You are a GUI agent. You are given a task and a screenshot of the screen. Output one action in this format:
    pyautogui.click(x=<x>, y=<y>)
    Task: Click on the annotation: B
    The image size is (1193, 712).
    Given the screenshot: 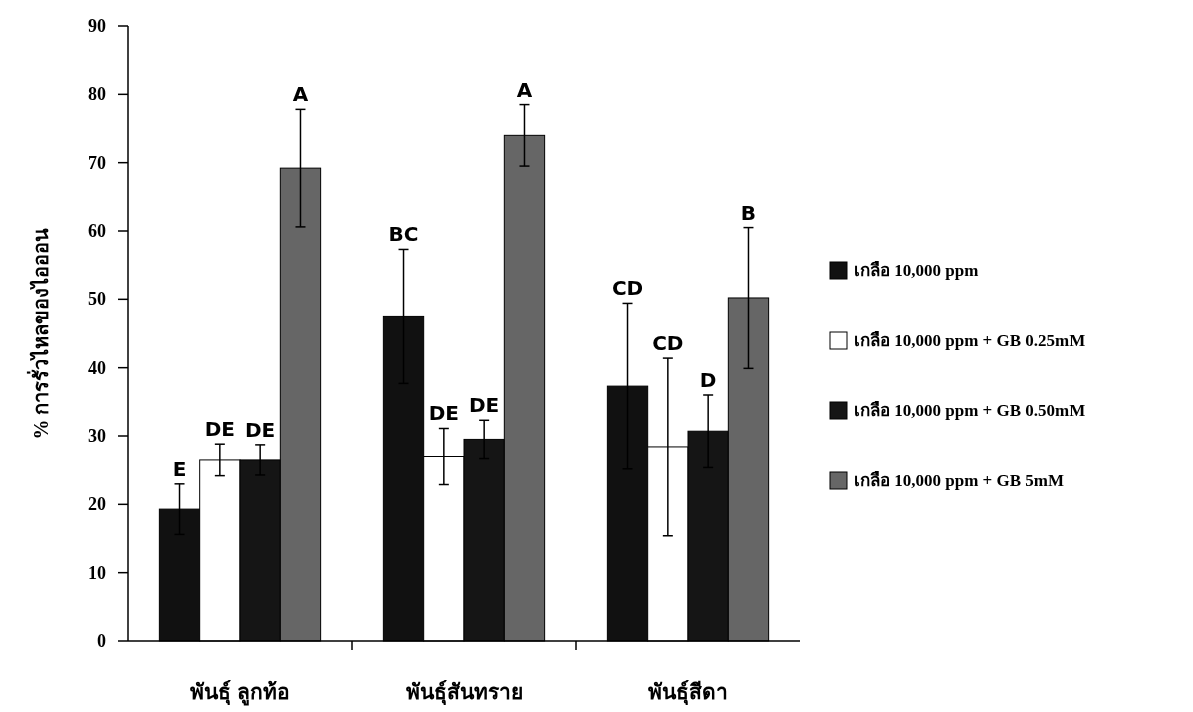 What is the action you would take?
    pyautogui.click(x=748, y=212)
    